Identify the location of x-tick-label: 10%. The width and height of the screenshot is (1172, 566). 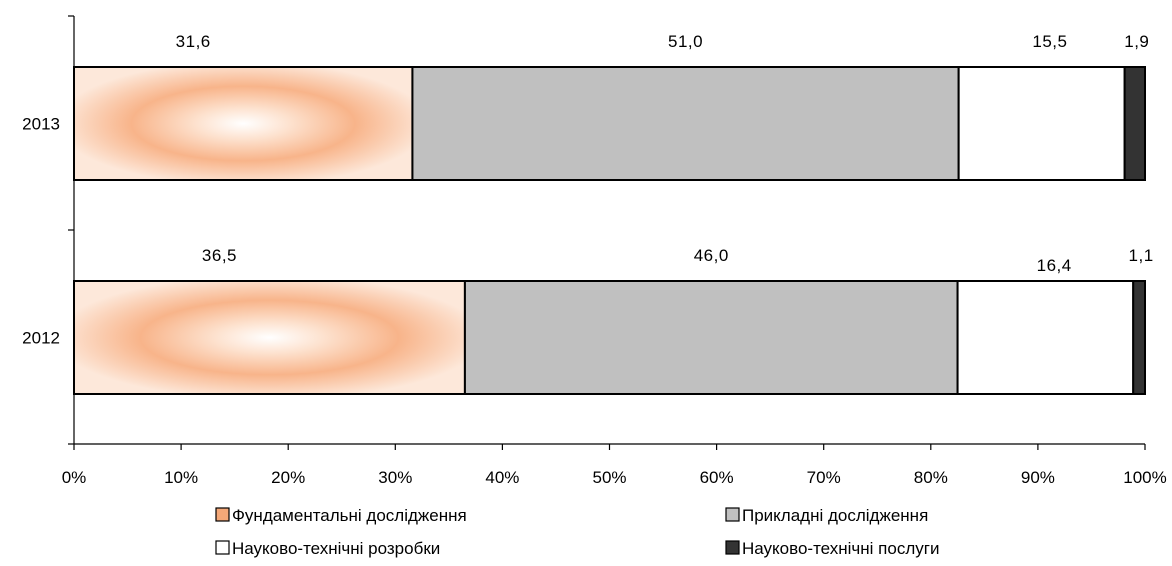
(181, 477).